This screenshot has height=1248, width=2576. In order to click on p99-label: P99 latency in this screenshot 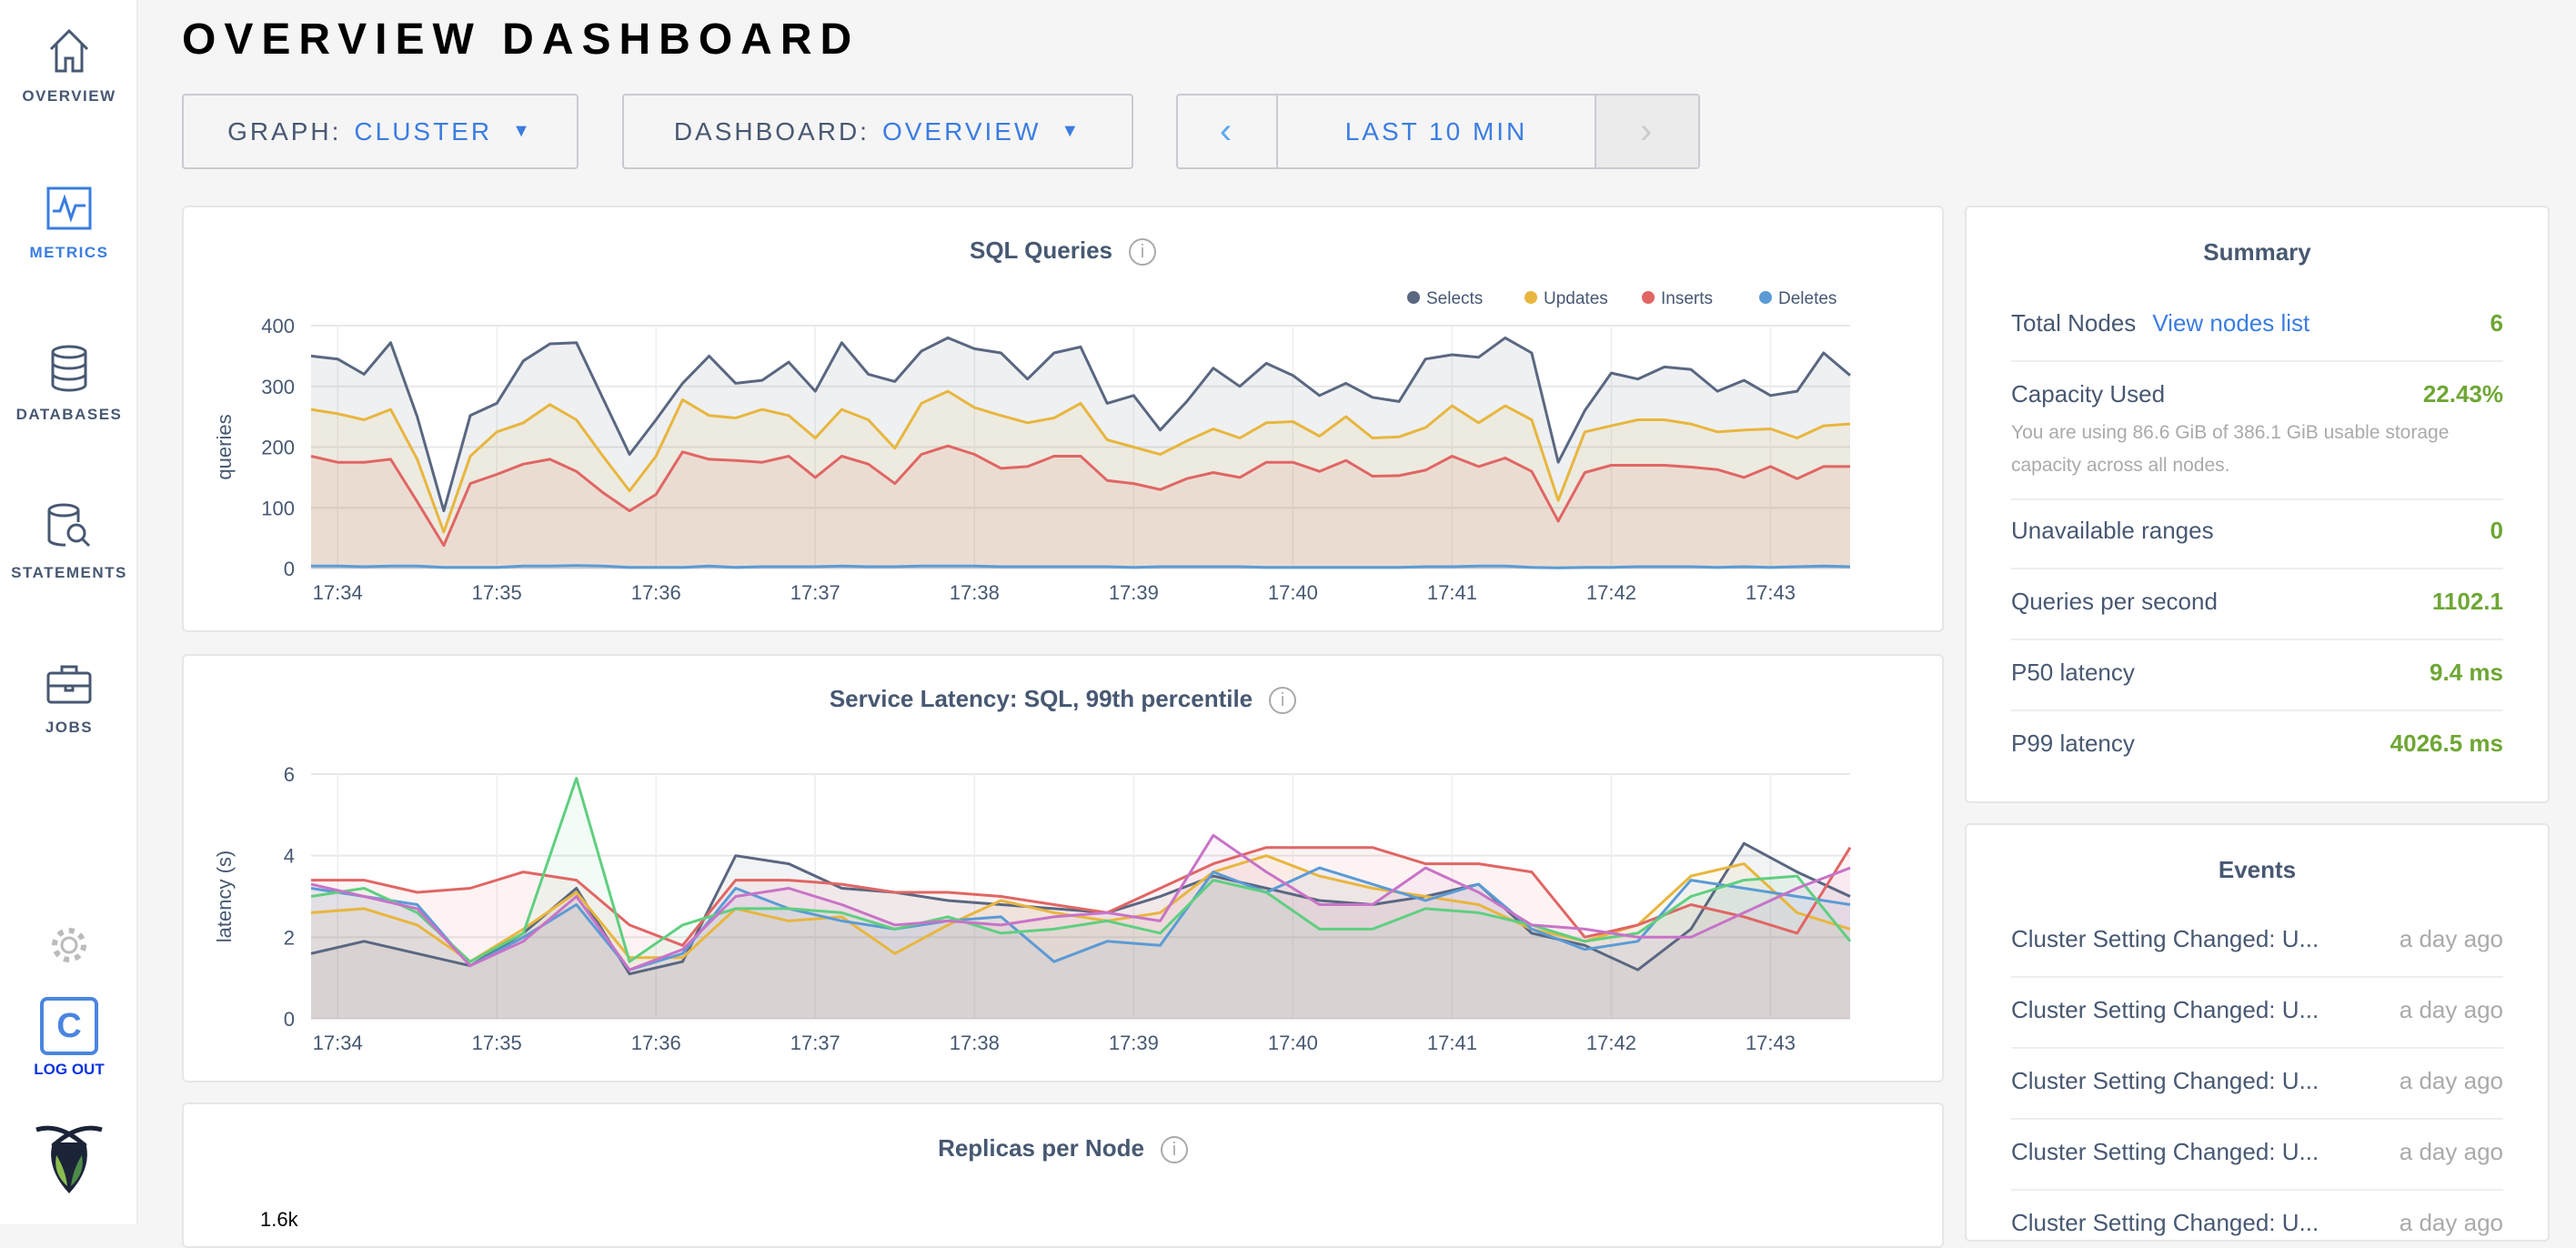, I will do `click(2073, 743)`.